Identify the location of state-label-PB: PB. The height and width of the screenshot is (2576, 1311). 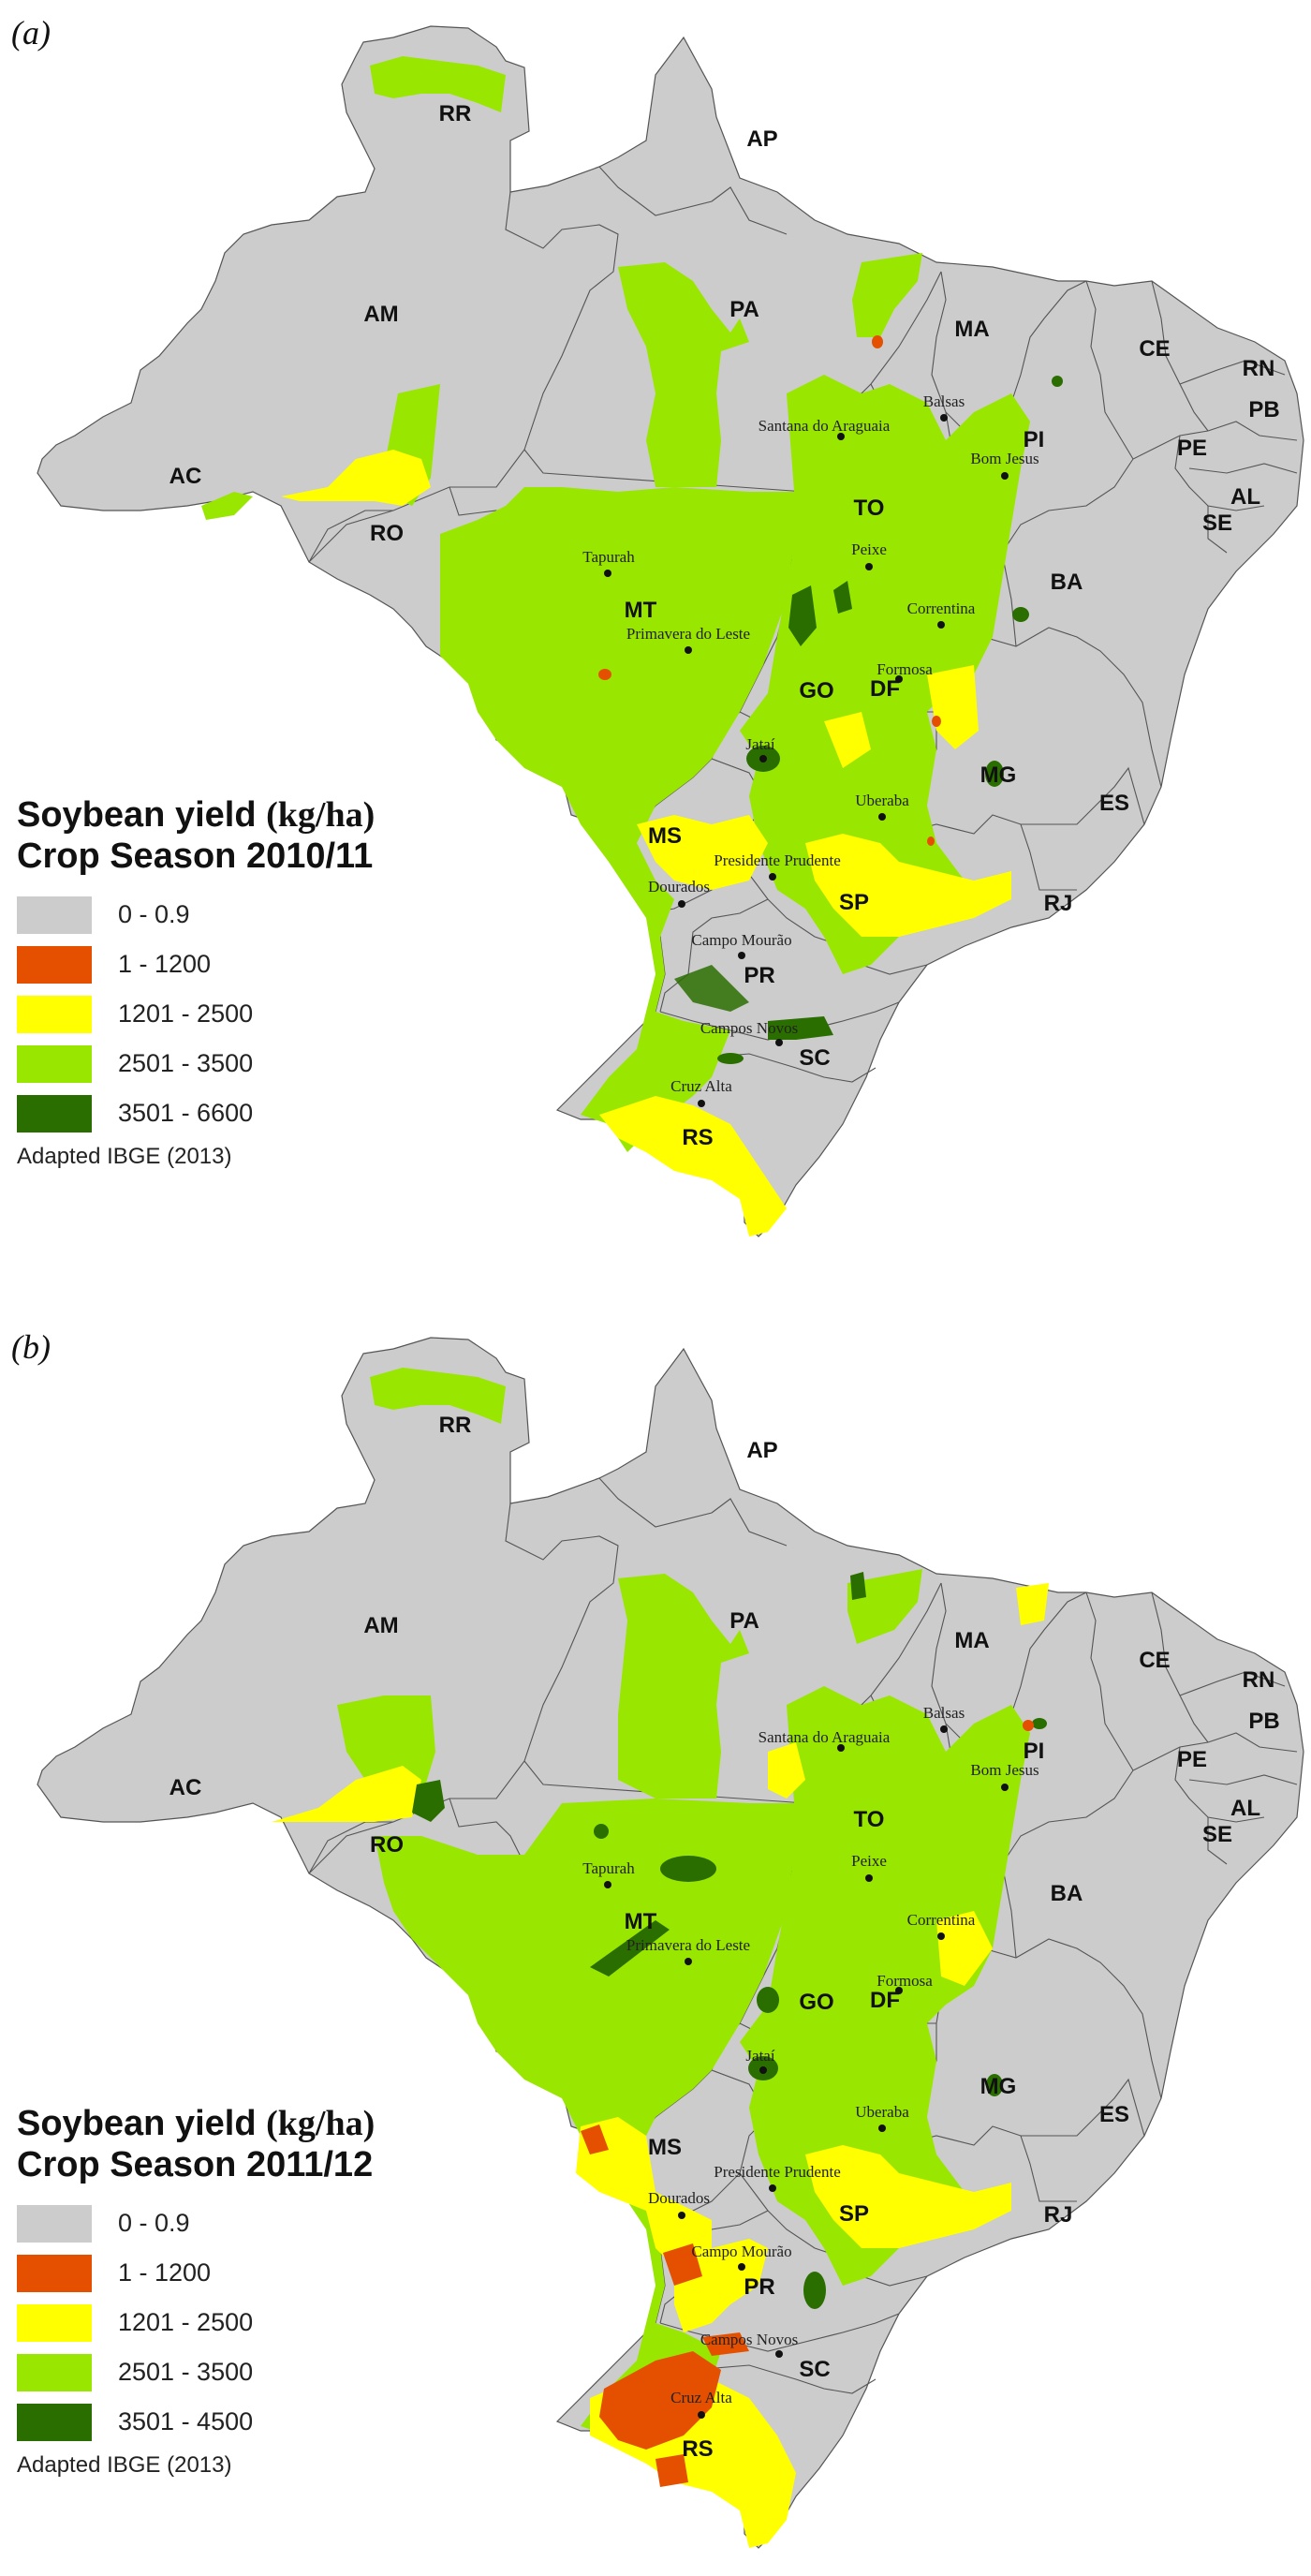
(1263, 410).